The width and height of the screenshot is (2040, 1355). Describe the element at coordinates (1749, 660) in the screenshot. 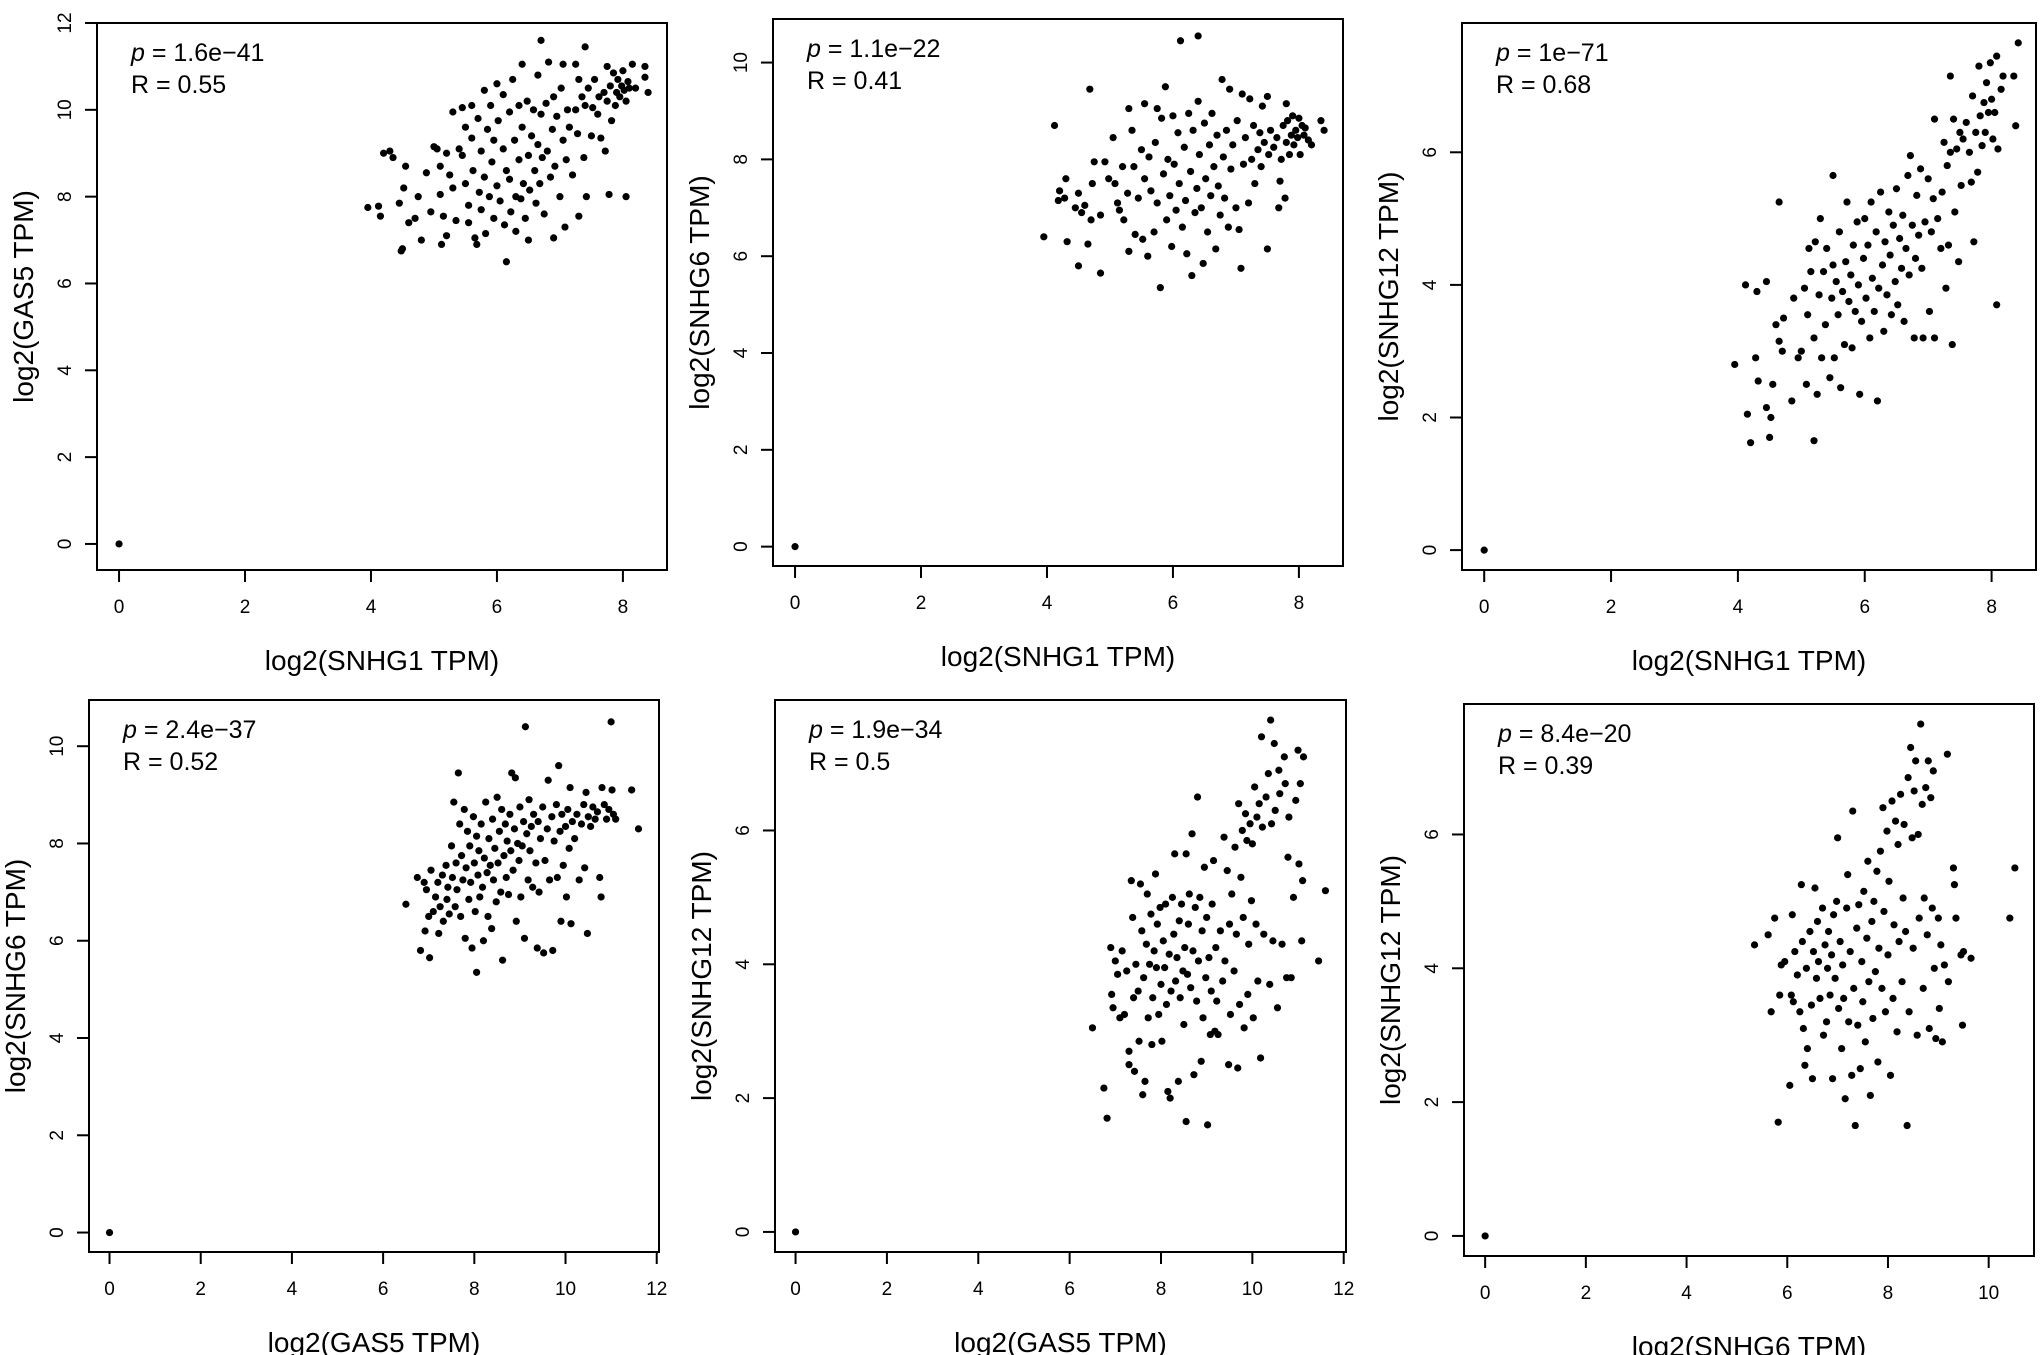

I see `x-axis-title: log2(SNHG1 TPM)` at that location.